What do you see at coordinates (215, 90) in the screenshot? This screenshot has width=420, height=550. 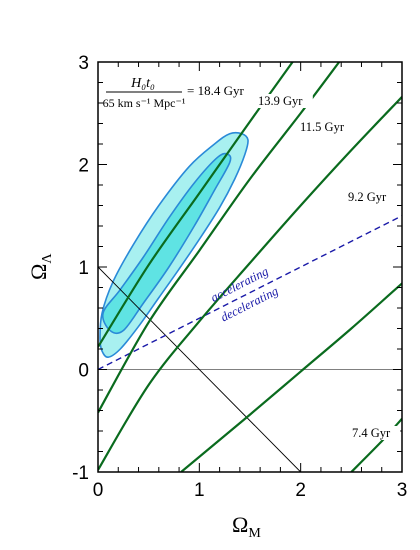 I see `formula-equals: = 18.4 Gyr` at bounding box center [215, 90].